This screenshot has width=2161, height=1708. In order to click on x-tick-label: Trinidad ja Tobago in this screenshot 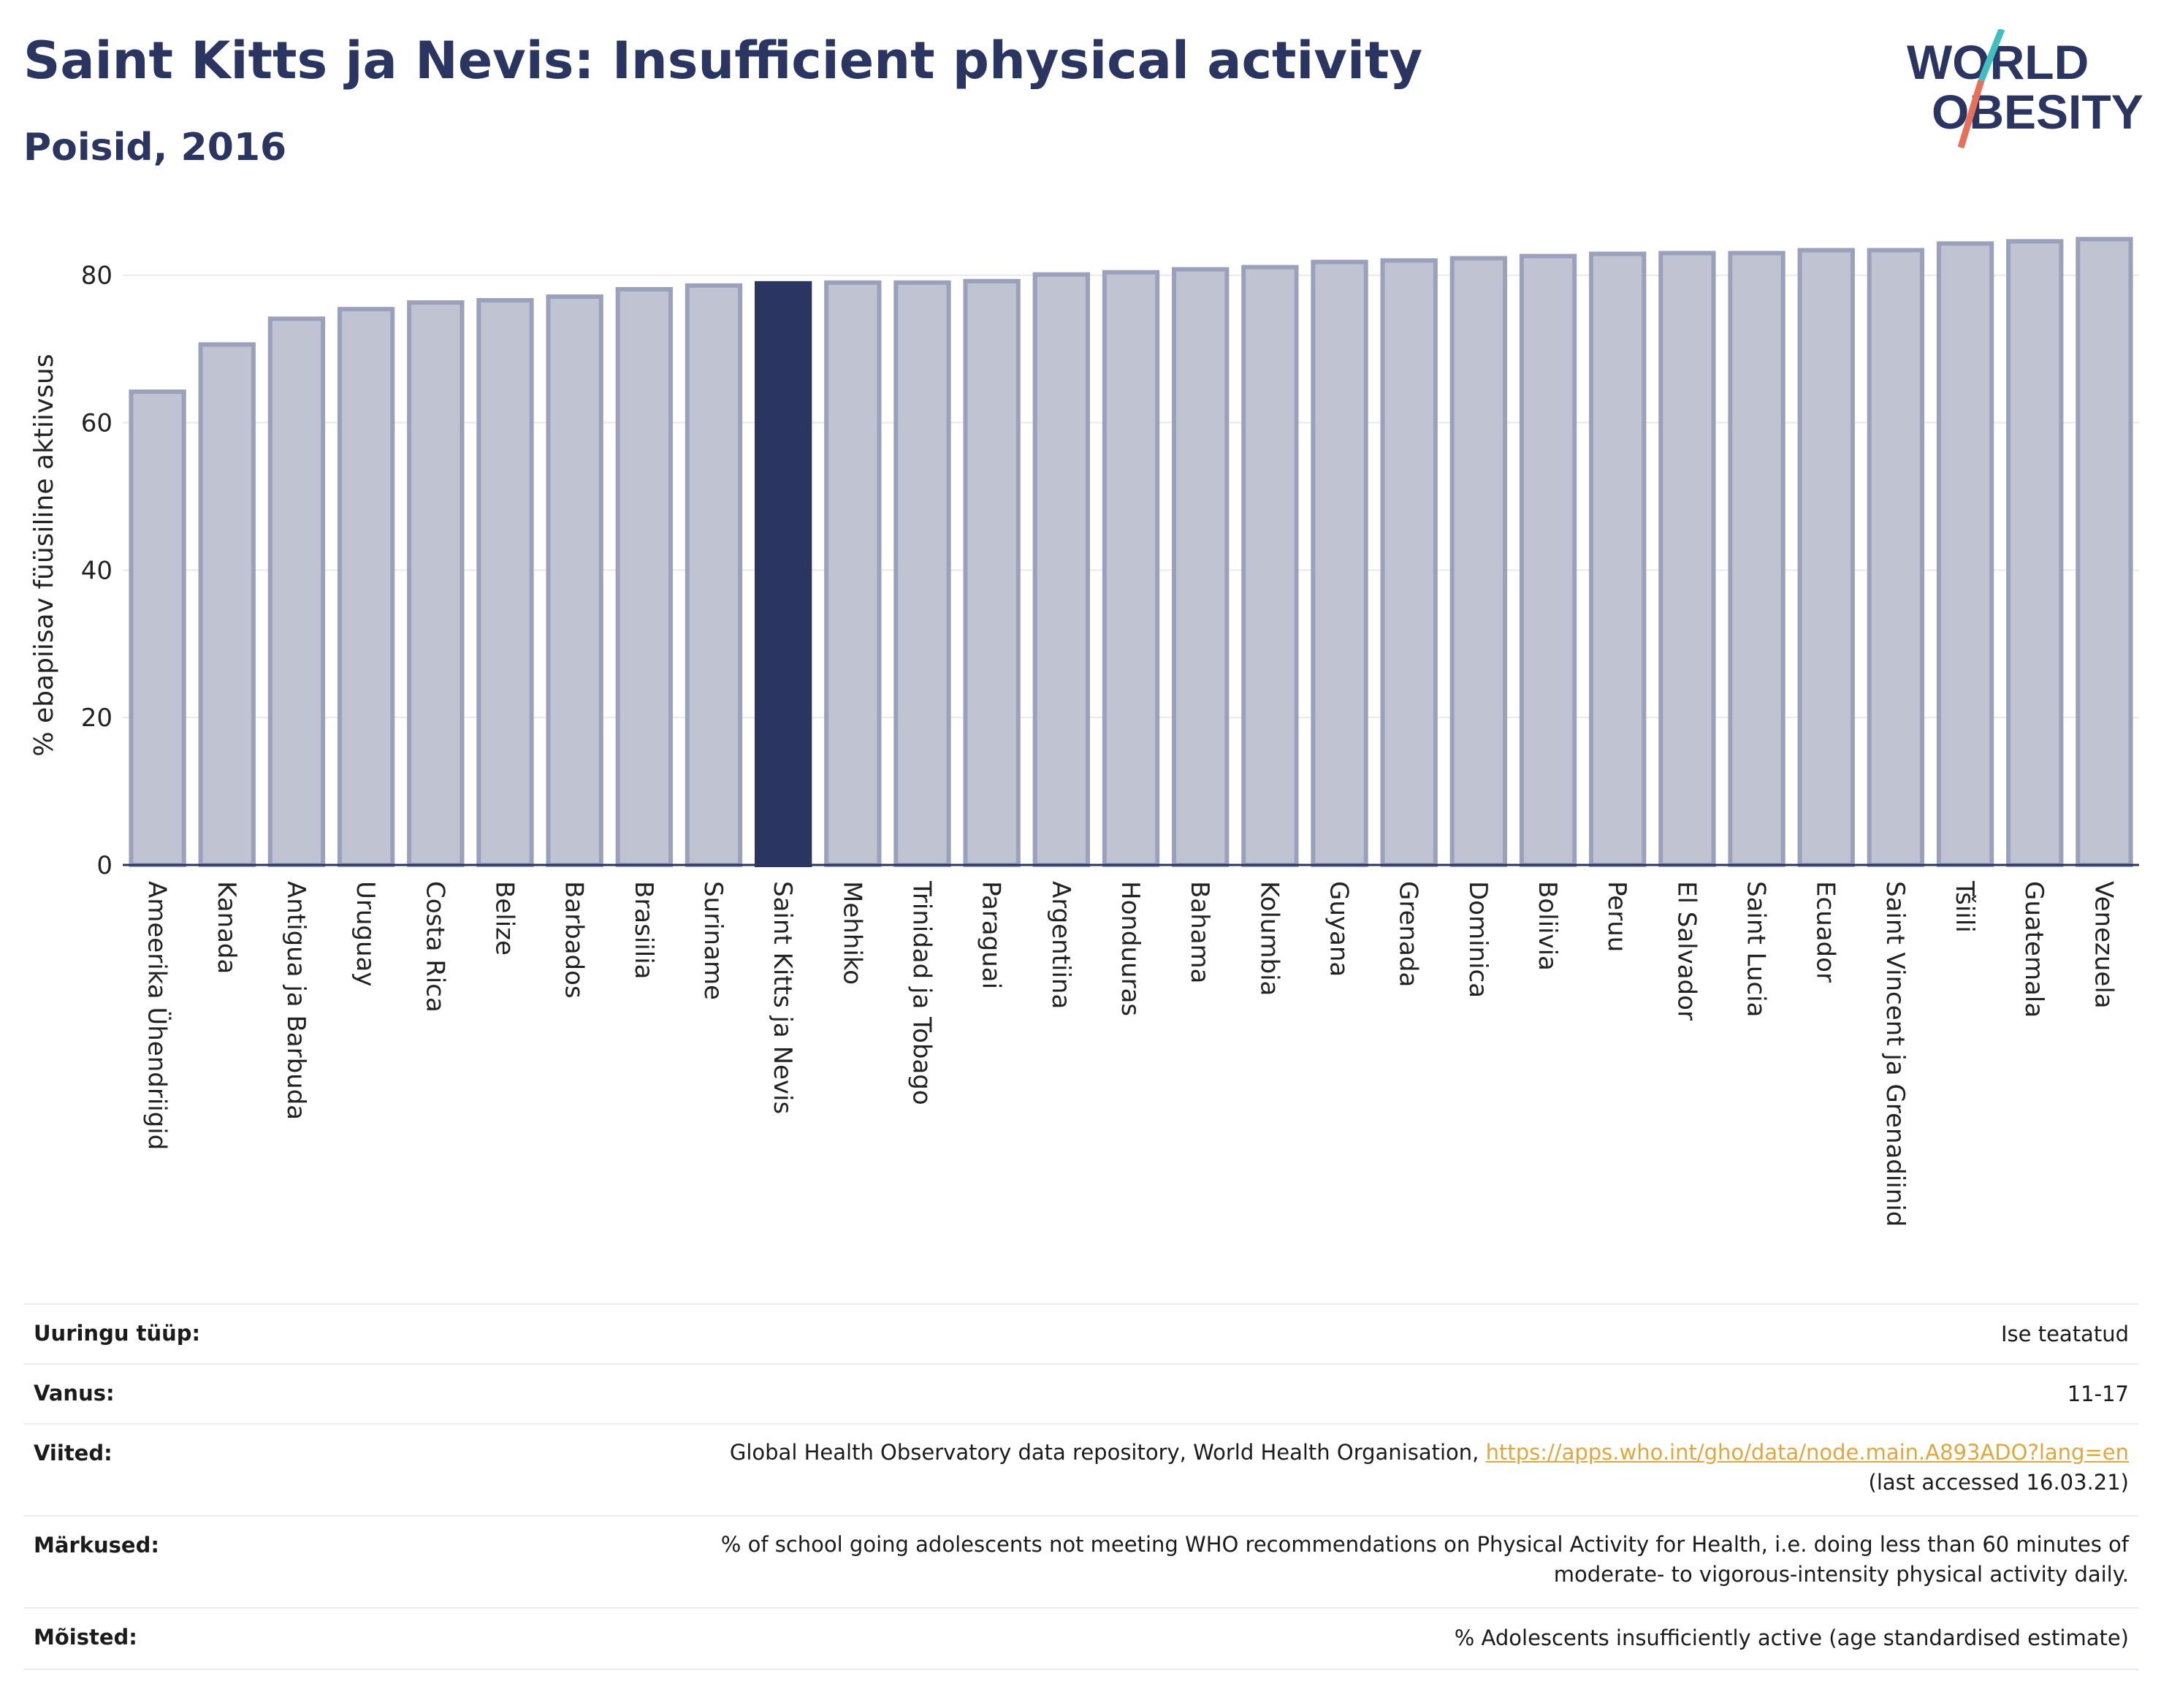, I will do `click(921, 993)`.